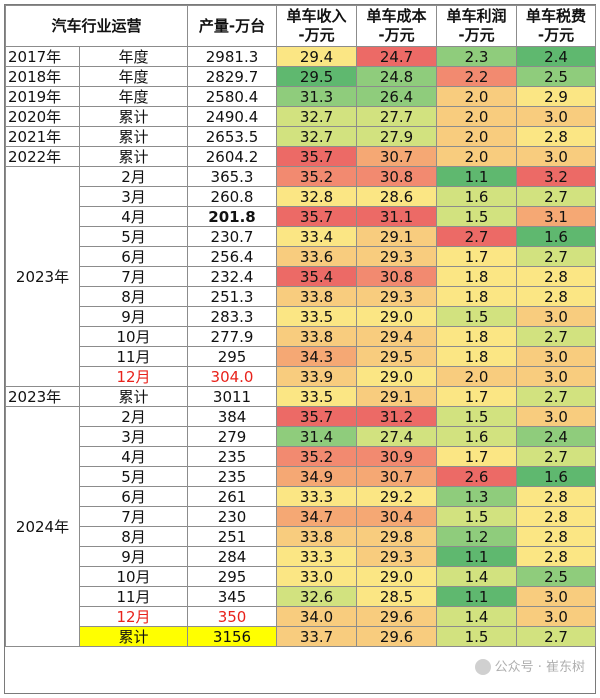 Image resolution: width=600 pixels, height=698 pixels. What do you see at coordinates (477, 116) in the screenshot?
I see `profit-cell: 2.0` at bounding box center [477, 116].